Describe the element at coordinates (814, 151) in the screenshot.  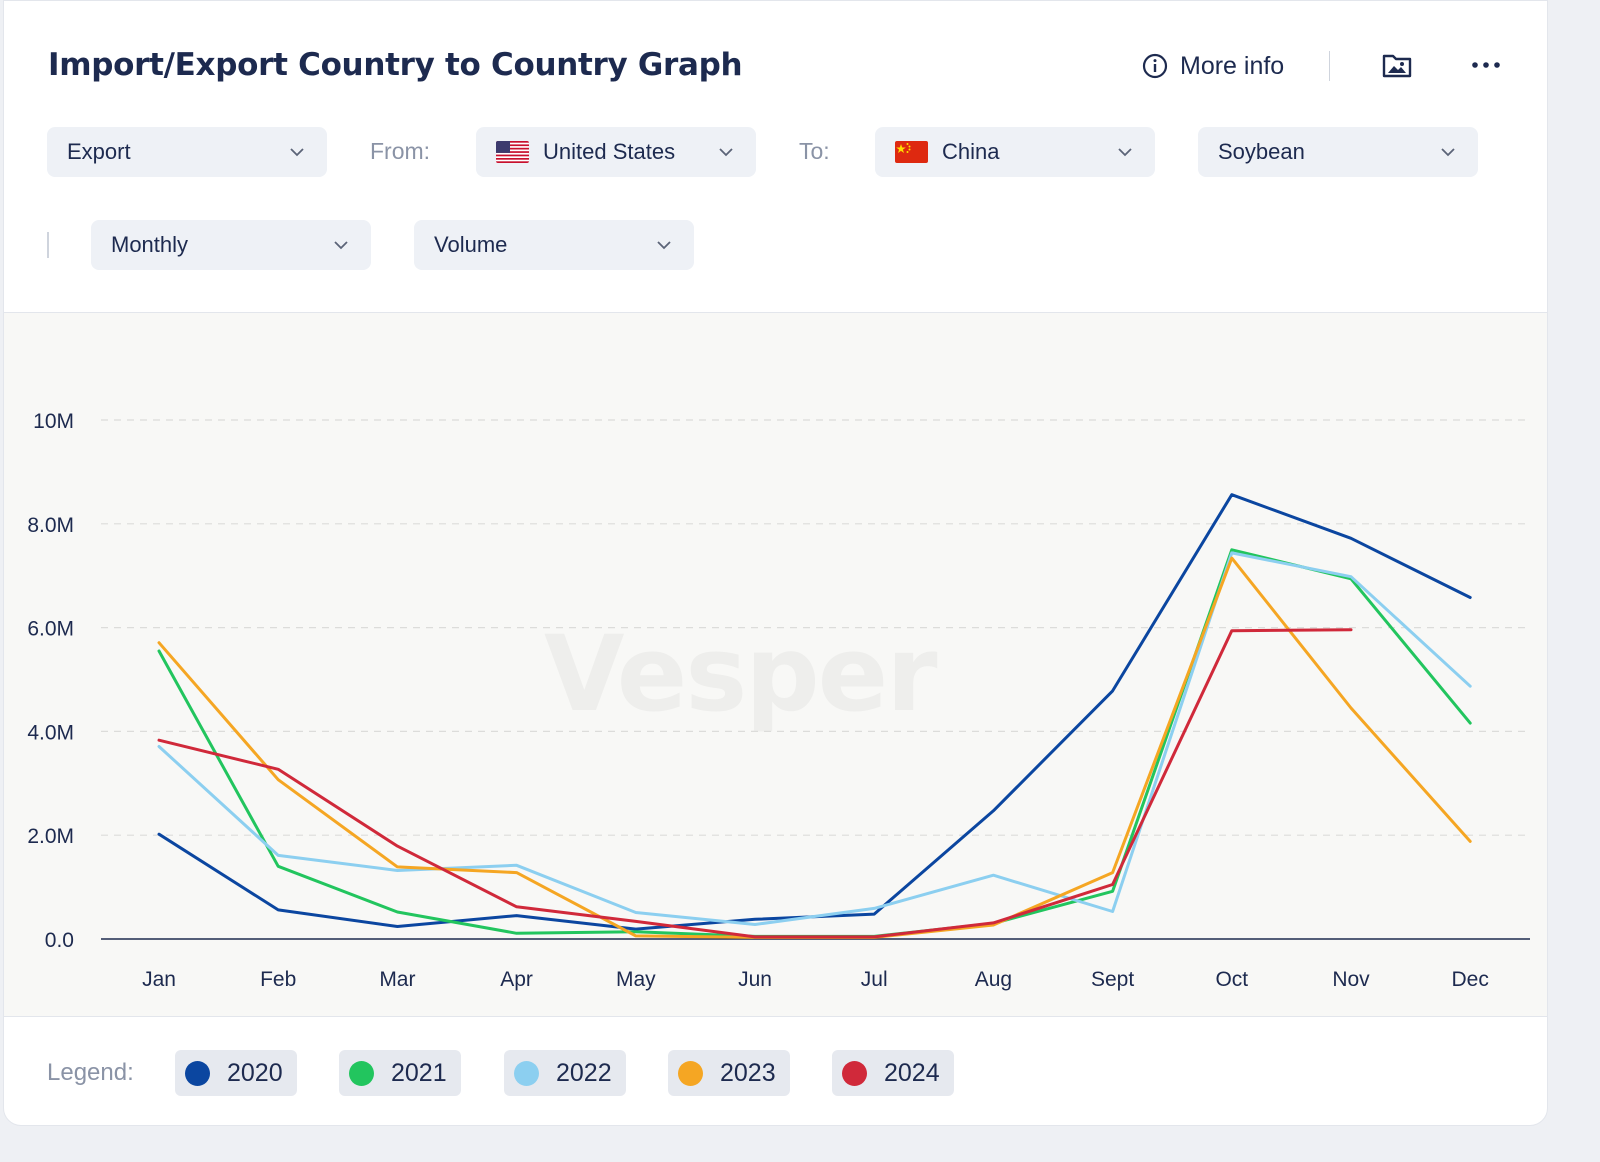
I see `to-label: To:` at that location.